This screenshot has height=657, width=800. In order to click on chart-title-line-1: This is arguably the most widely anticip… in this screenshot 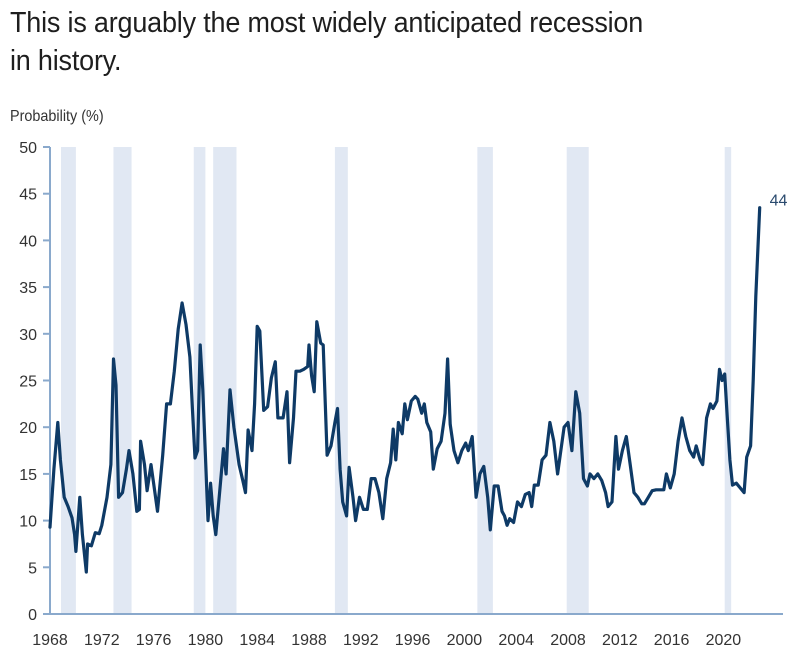, I will do `click(327, 23)`.